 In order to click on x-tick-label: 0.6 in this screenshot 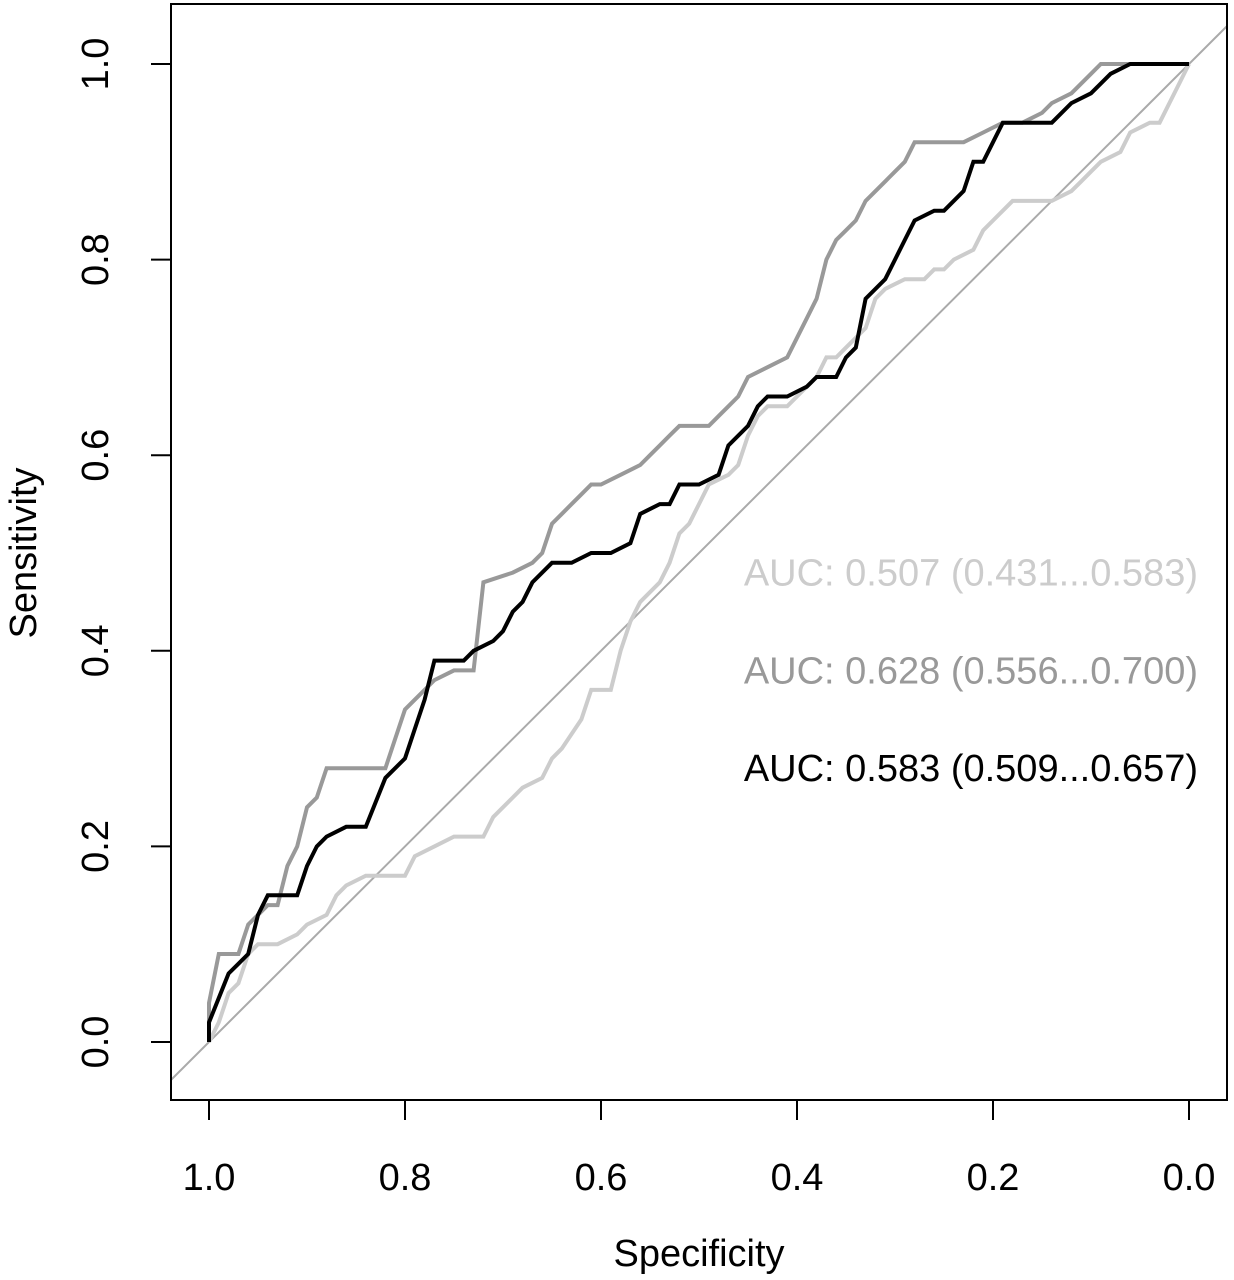, I will do `click(601, 1178)`.